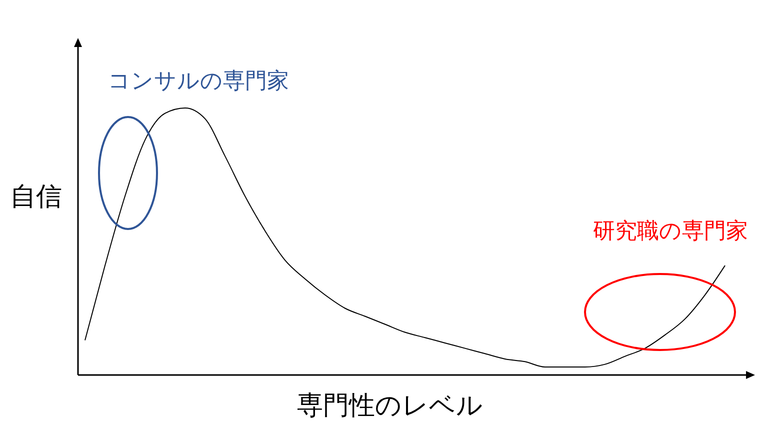 This screenshot has height=431, width=781. Describe the element at coordinates (390, 406) in the screenshot. I see `x-axis-title: 専門性のレベル` at that location.